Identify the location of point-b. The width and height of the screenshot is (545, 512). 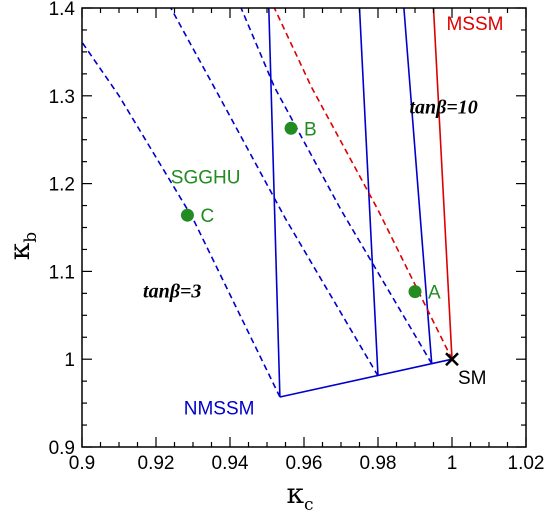
(291, 128).